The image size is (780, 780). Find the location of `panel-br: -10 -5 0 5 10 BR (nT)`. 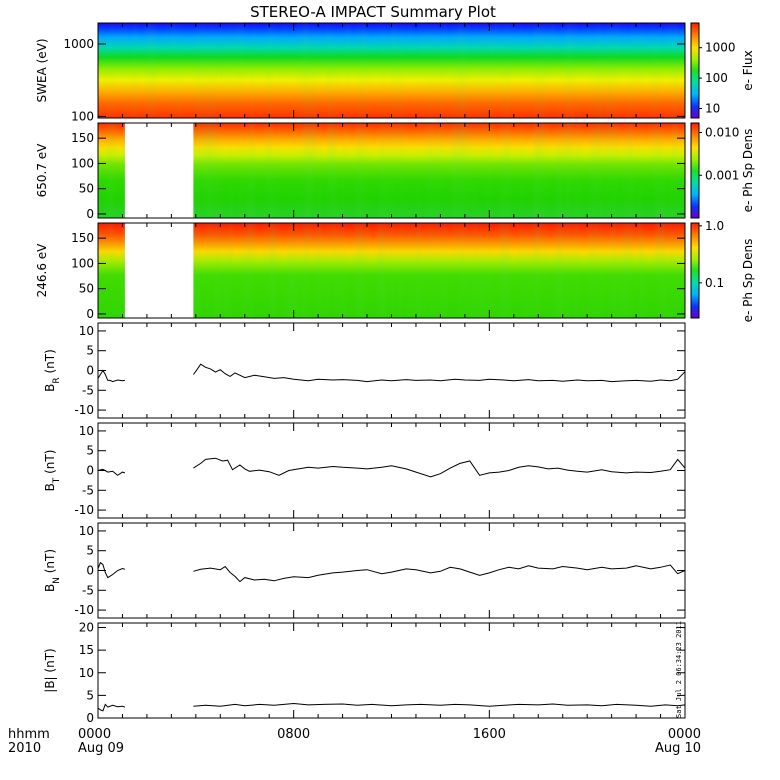

panel-br: -10 -5 0 5 10 BR (nT) is located at coordinates (364, 370).